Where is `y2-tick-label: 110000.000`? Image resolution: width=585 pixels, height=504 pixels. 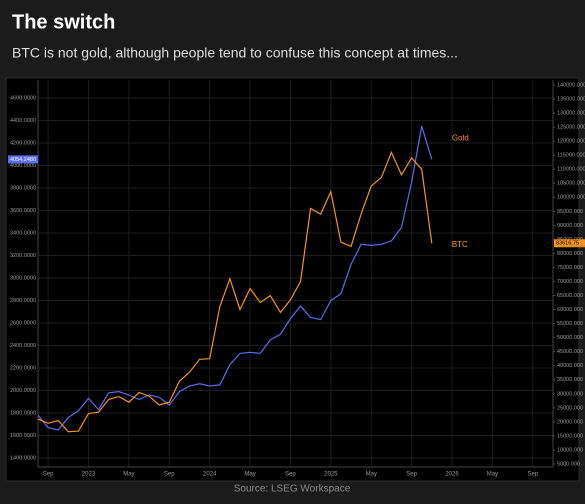
y2-tick-label: 110000.000 is located at coordinates (571, 170).